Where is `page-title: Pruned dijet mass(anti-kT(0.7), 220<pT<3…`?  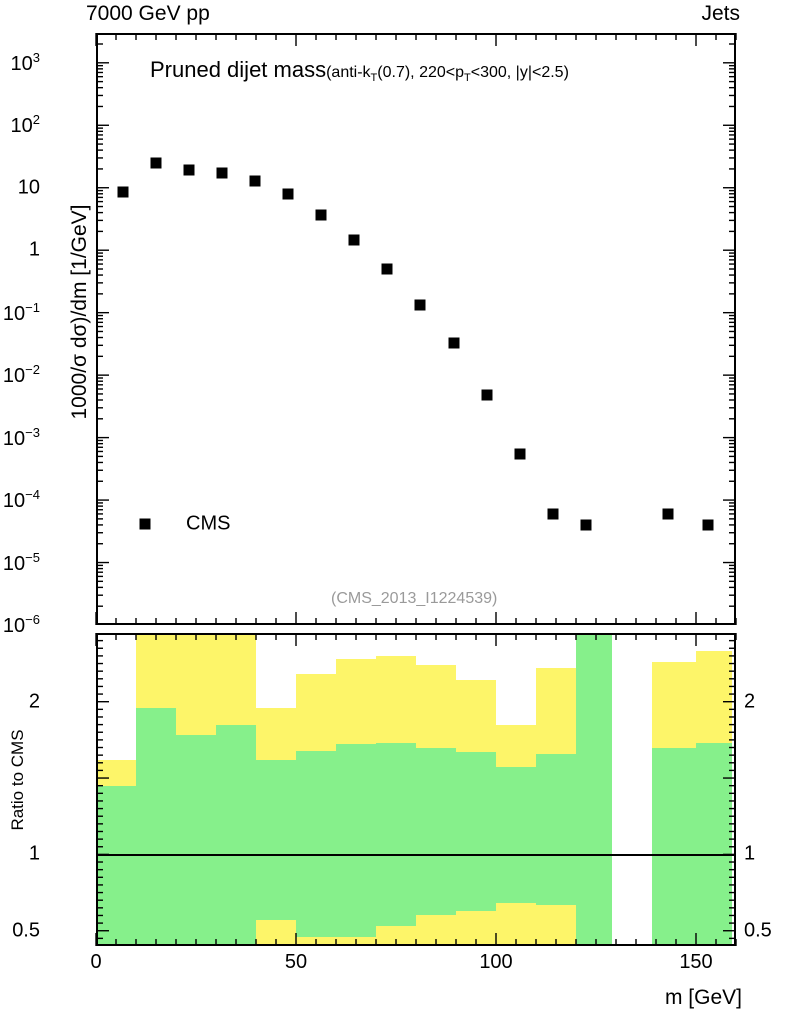 page-title: Pruned dijet mass(anti-kT(0.7), 220<pT<3… is located at coordinates (359, 70).